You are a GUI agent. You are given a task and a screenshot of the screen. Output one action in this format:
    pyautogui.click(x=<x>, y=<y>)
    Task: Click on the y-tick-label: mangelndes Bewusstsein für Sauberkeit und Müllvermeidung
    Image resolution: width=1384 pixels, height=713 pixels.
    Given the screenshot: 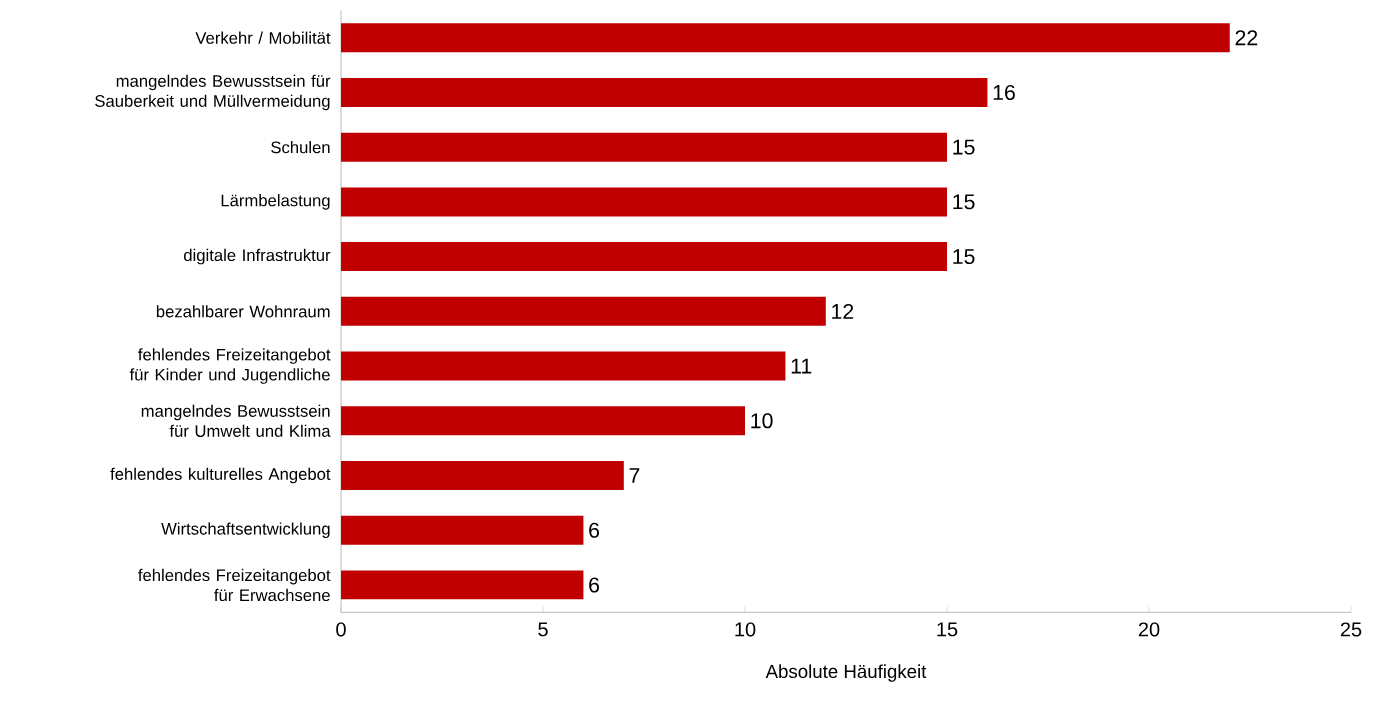 What is the action you would take?
    pyautogui.click(x=213, y=92)
    